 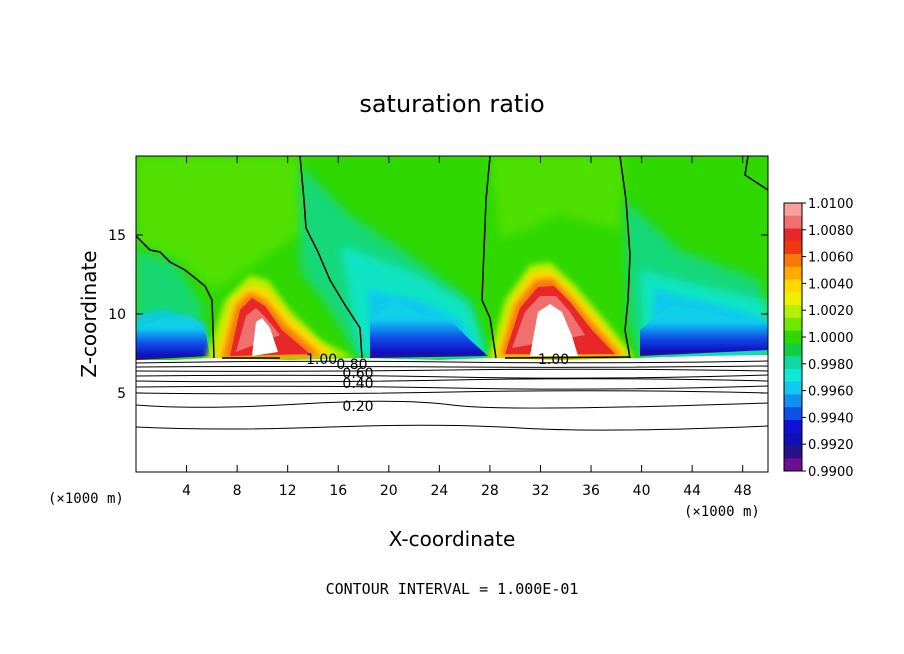 What do you see at coordinates (452, 539) in the screenshot?
I see `x-axis-title: X-coordinate` at bounding box center [452, 539].